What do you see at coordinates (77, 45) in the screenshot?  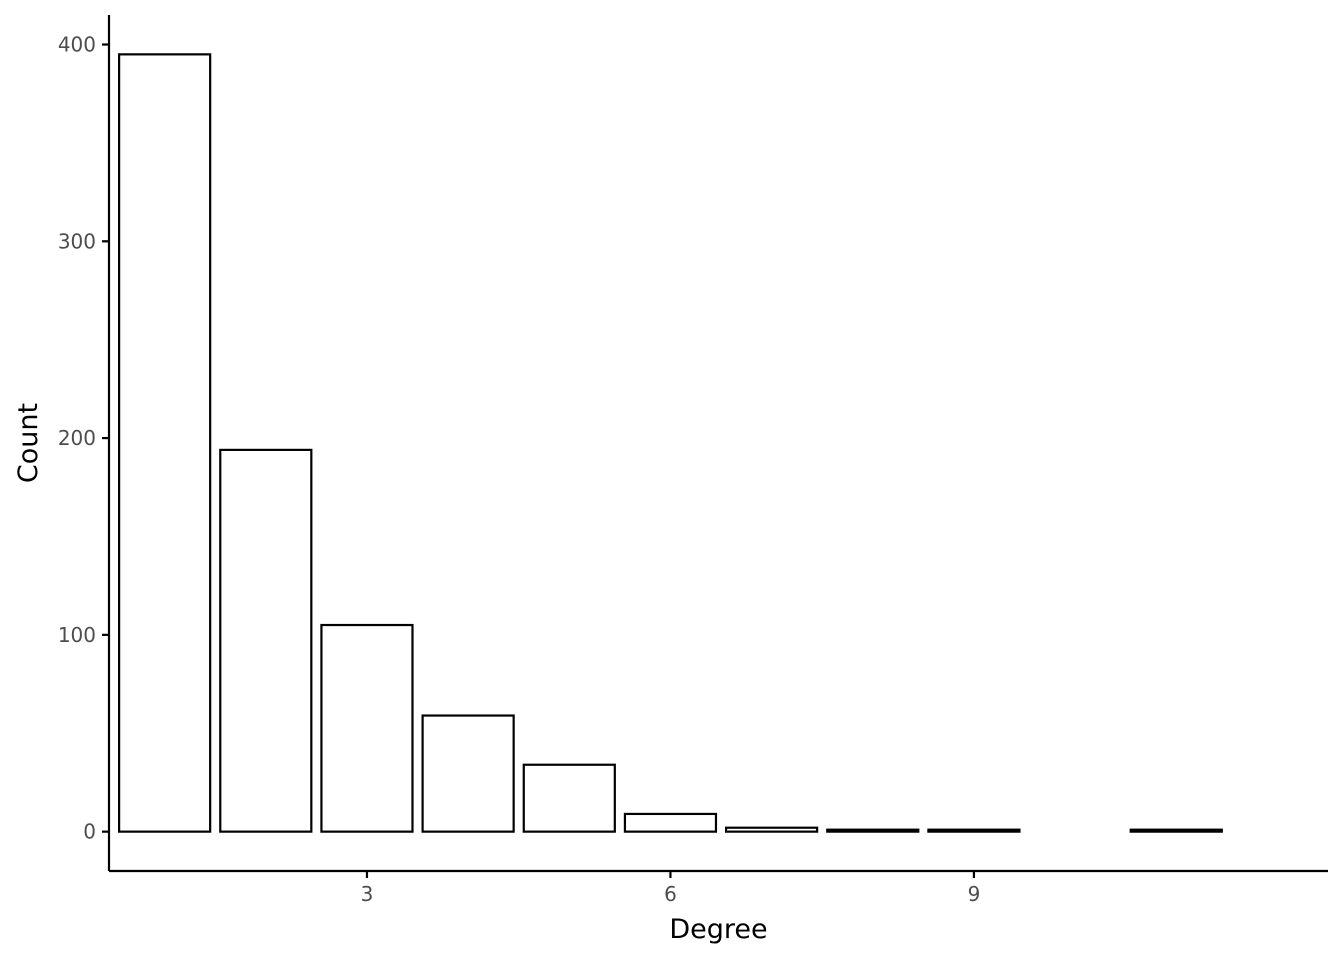 I see `y-tick-label-400: 400` at bounding box center [77, 45].